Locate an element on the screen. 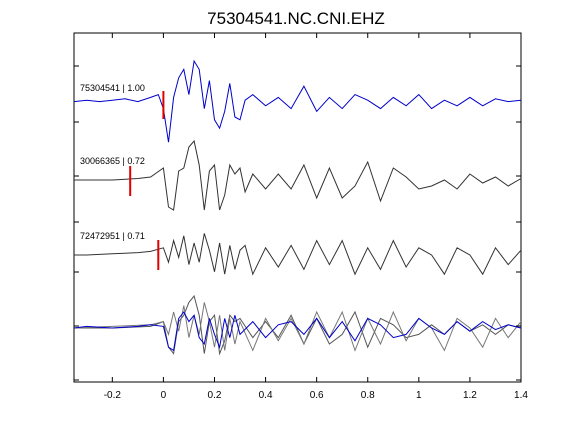 The image size is (576, 432). x-tick-label-8: 1.4 is located at coordinates (521, 395).